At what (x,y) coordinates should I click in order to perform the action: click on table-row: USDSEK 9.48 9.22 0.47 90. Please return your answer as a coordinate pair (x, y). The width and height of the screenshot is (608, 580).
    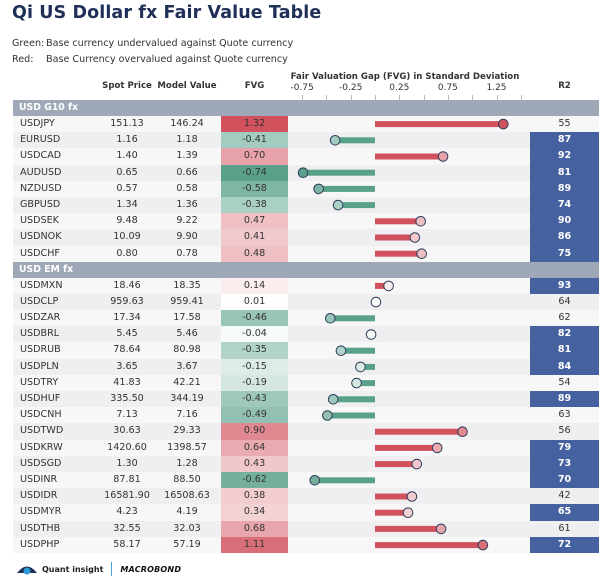
    Looking at the image, I should click on (306, 221).